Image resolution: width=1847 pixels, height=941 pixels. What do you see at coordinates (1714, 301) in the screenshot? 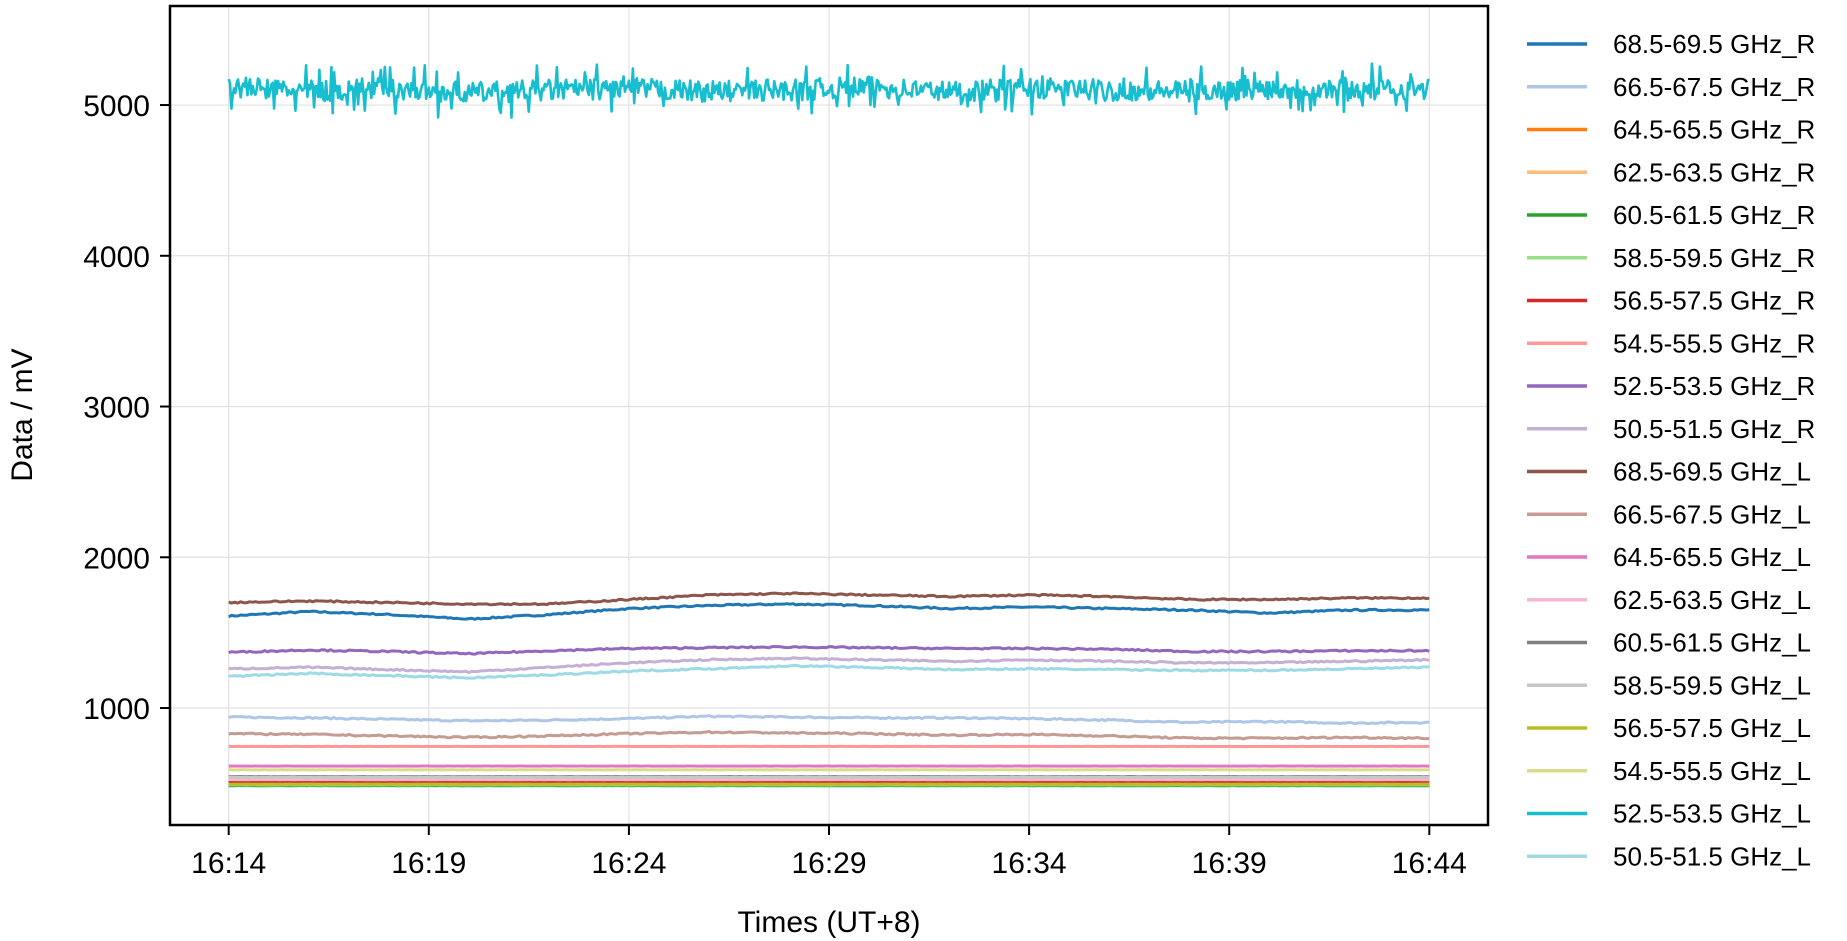
I see `legend-label: 56.5-57.5 GHz_R` at bounding box center [1714, 301].